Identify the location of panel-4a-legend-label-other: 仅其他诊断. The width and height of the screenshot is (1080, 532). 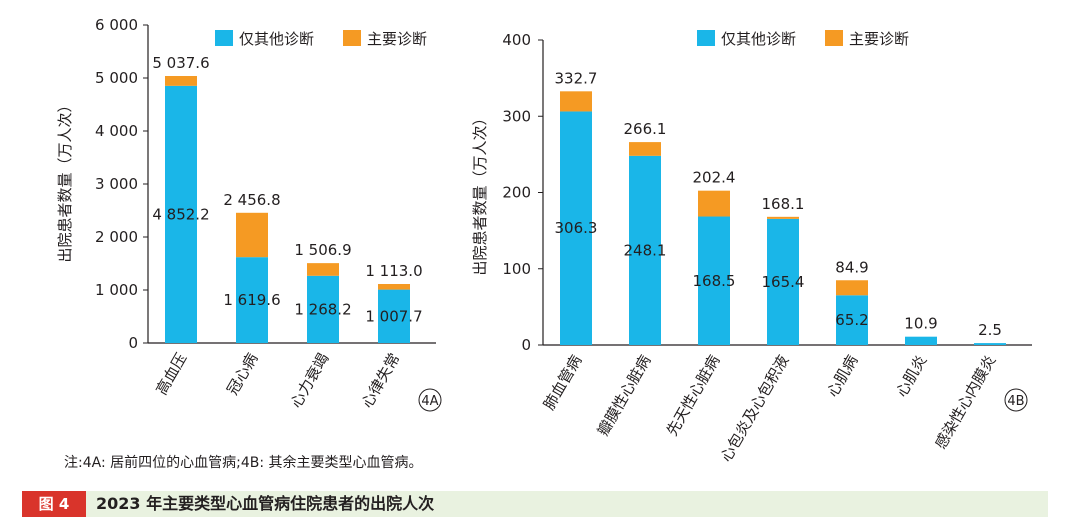
(276, 39).